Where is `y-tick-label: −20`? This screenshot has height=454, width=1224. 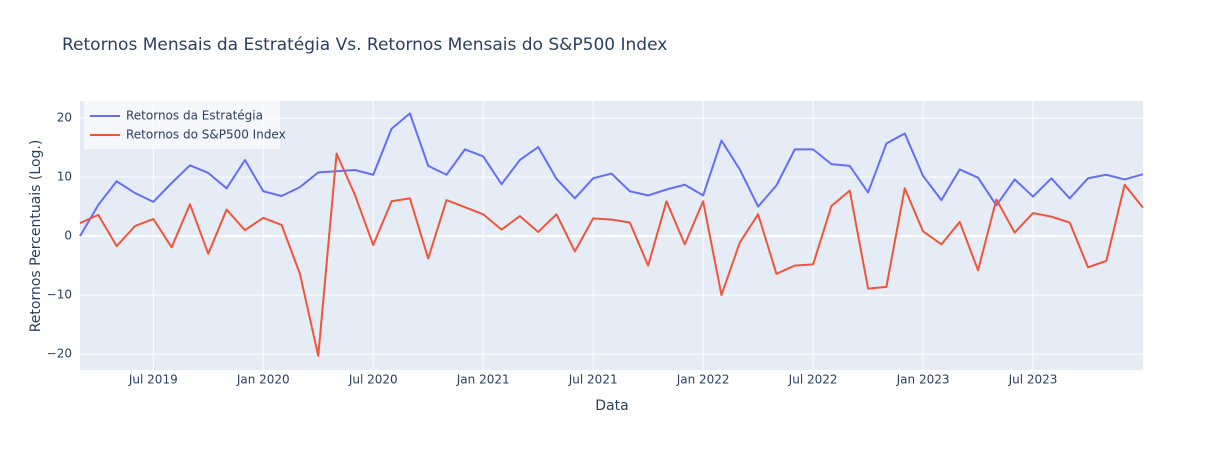 y-tick-label: −20 is located at coordinates (59, 354).